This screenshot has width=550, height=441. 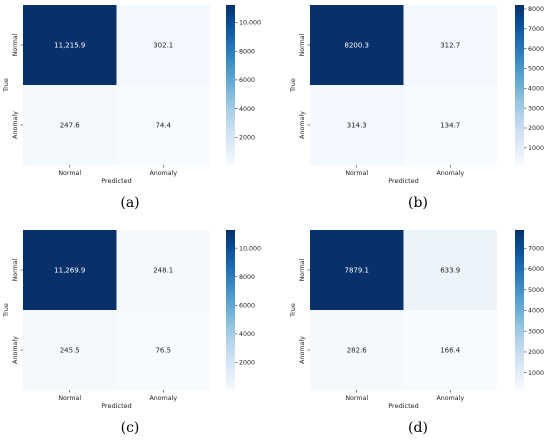 I want to click on panel-caption: (c), so click(x=130, y=428).